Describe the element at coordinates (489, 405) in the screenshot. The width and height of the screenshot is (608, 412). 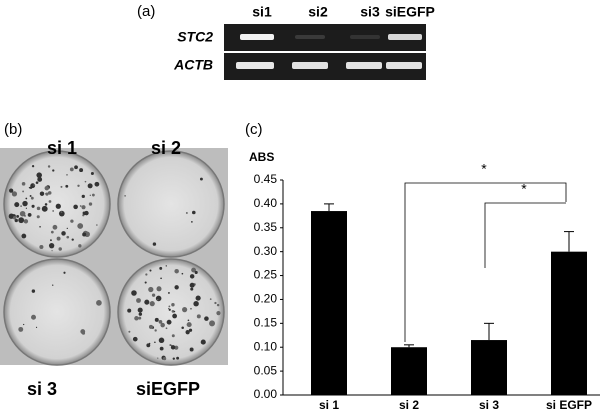
I see `x-tick-label: si 3` at that location.